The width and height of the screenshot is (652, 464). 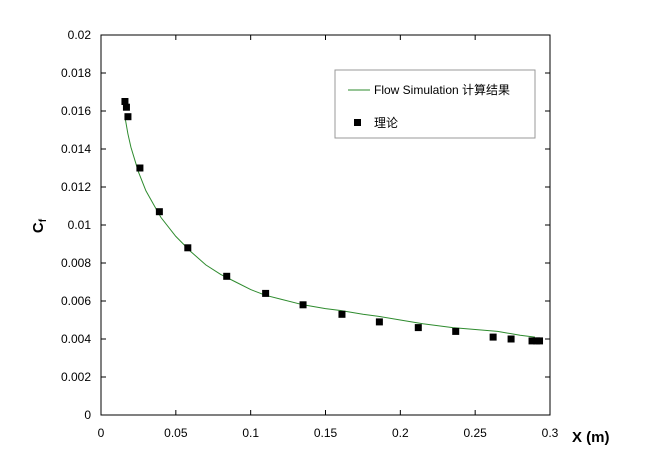 I want to click on legend-label-simulation: Flow Simulation 计算结果, so click(x=442, y=89).